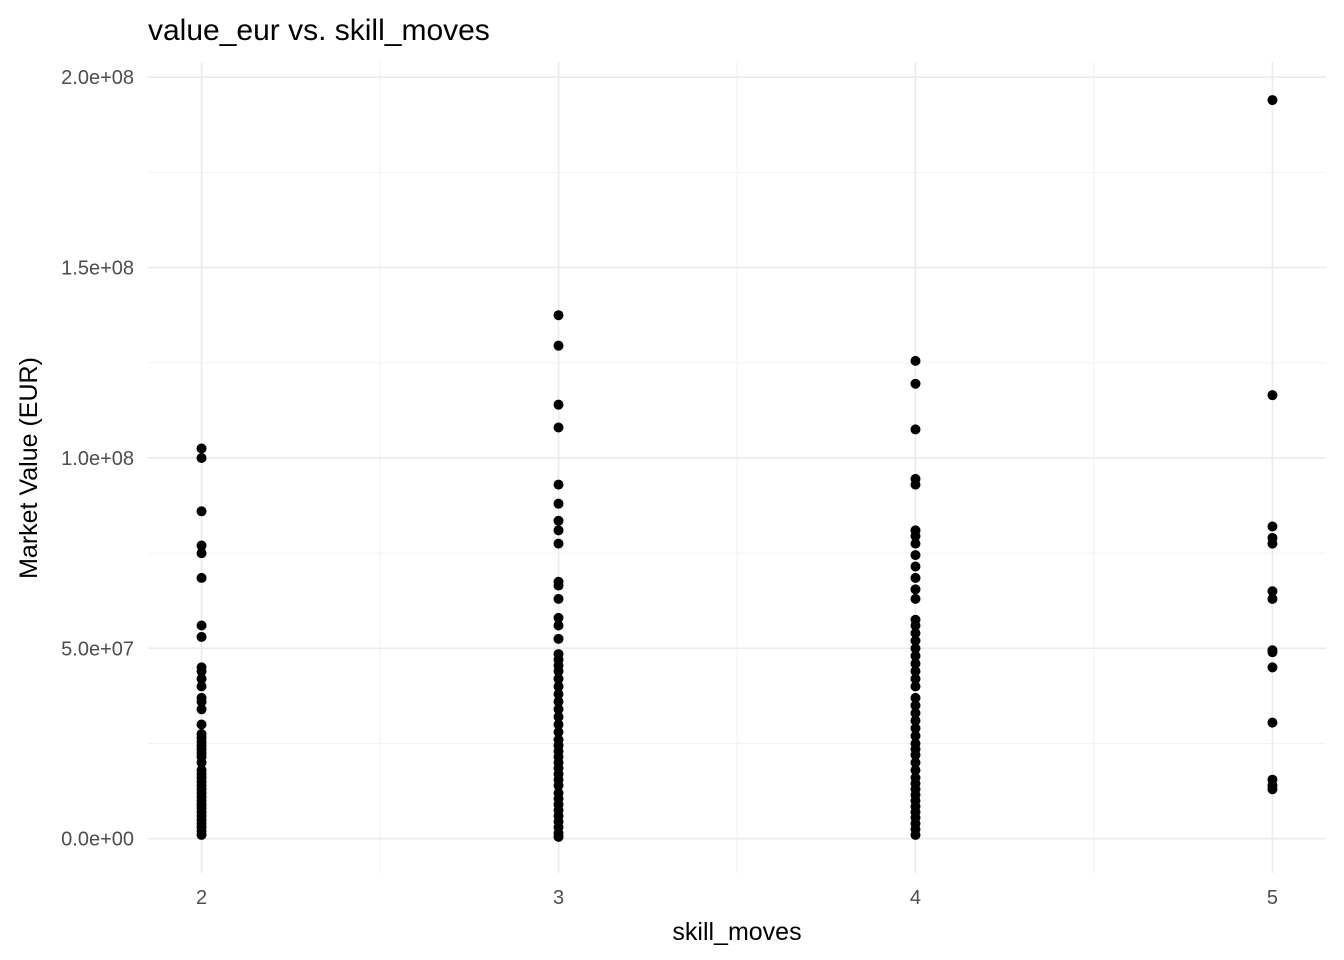  Describe the element at coordinates (97, 78) in the screenshot. I see `y-tick-label: 2.0e+08` at that location.